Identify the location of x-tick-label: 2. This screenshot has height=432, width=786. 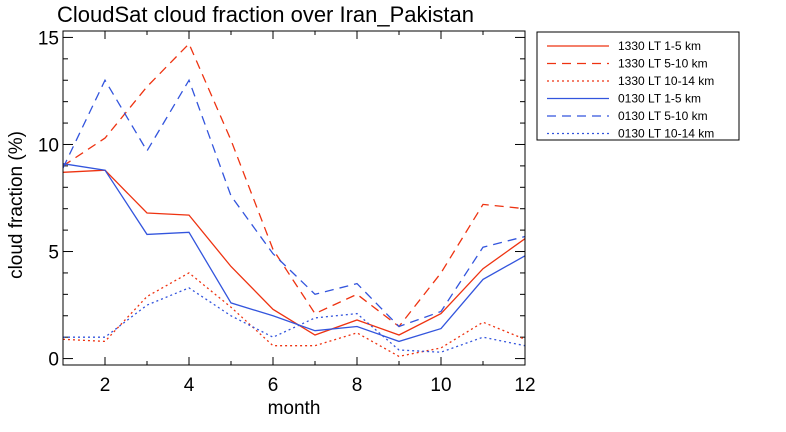
(105, 385).